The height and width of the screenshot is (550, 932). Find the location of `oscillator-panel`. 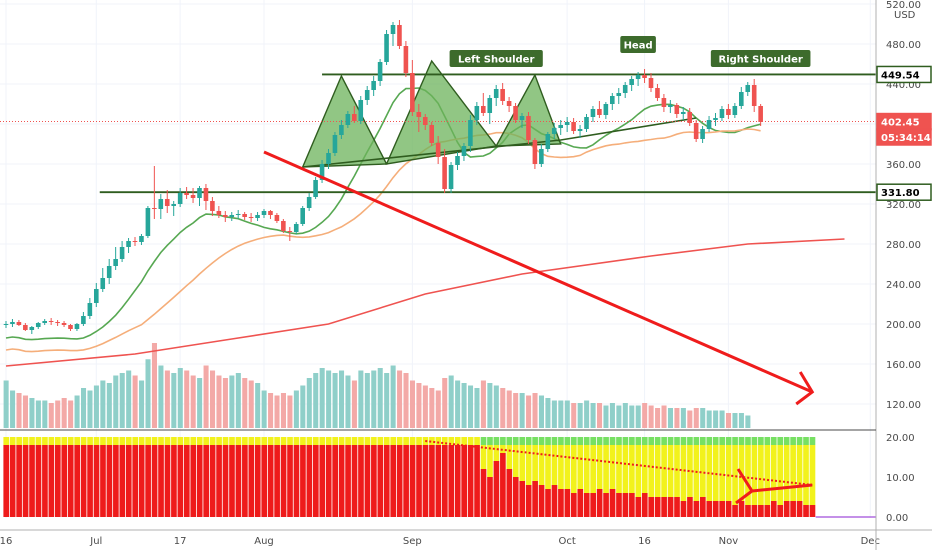

oscillator-panel is located at coordinates (439, 477).